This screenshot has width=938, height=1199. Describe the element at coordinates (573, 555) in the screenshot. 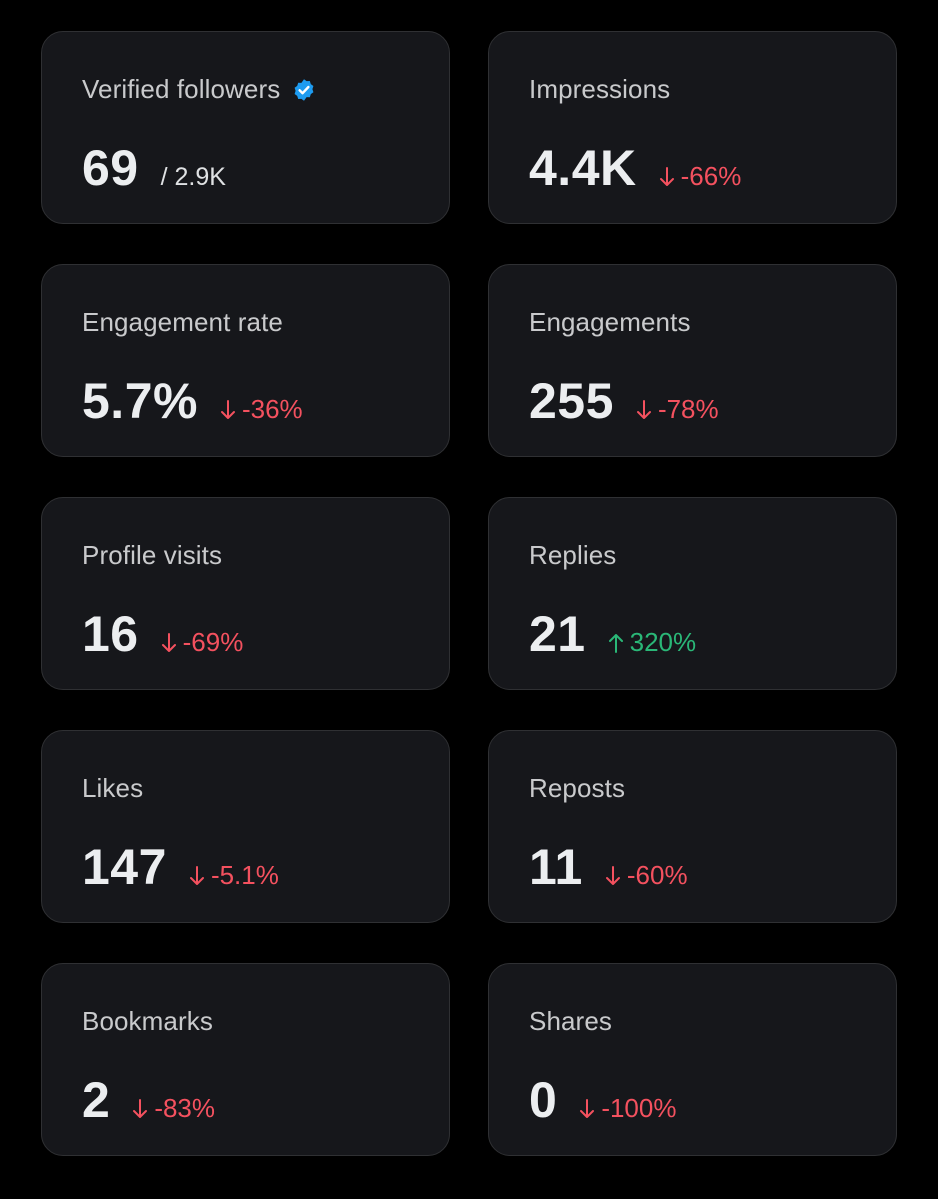

I see `metric-label: Replies` at that location.